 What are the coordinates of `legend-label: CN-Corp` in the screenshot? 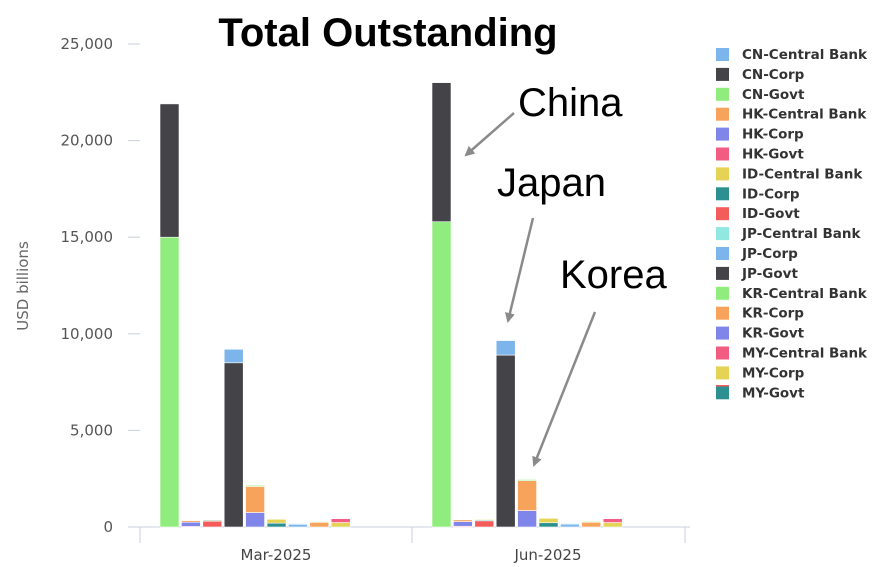 It's located at (773, 75).